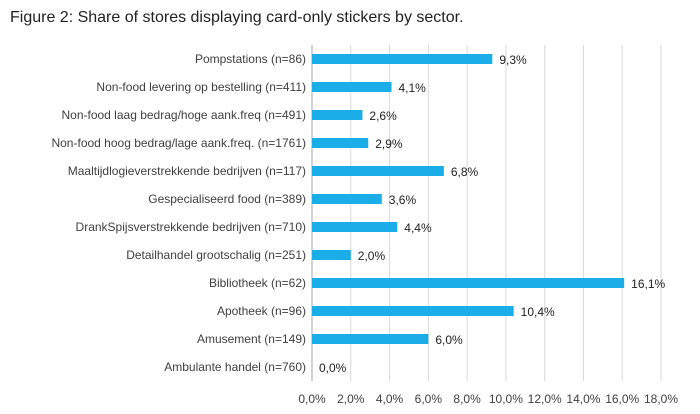 This screenshot has height=414, width=700. Describe the element at coordinates (312, 399) in the screenshot. I see `x-tick-label: 0,0%` at that location.